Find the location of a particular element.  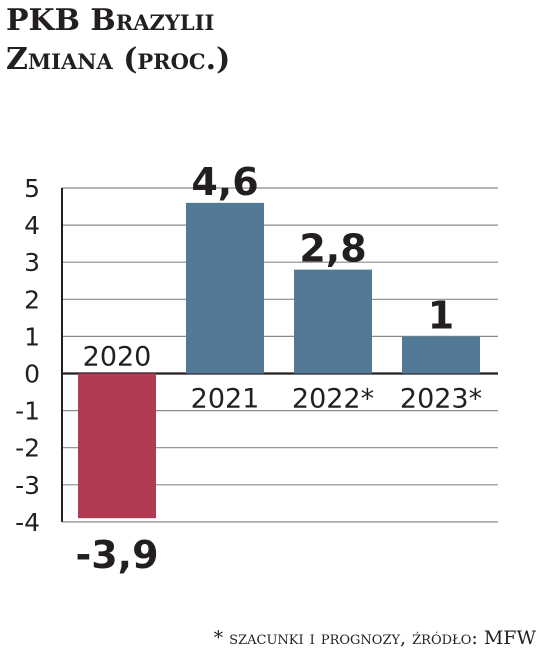

y-tick-label: -4 is located at coordinates (27, 522).